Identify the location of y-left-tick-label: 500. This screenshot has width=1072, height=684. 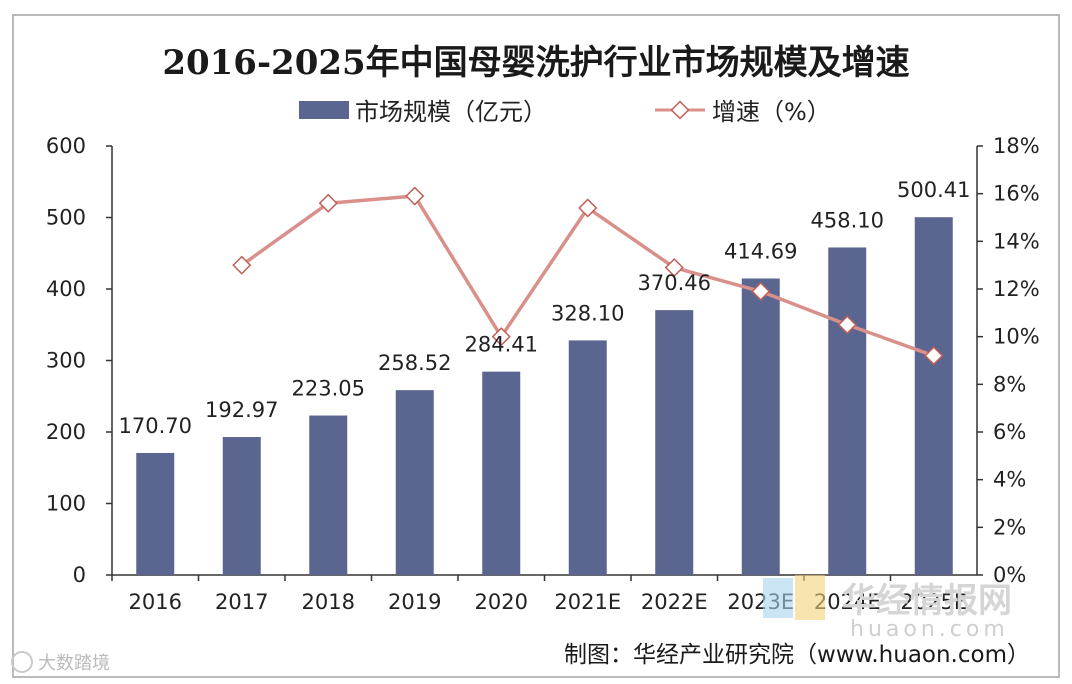
(66, 218).